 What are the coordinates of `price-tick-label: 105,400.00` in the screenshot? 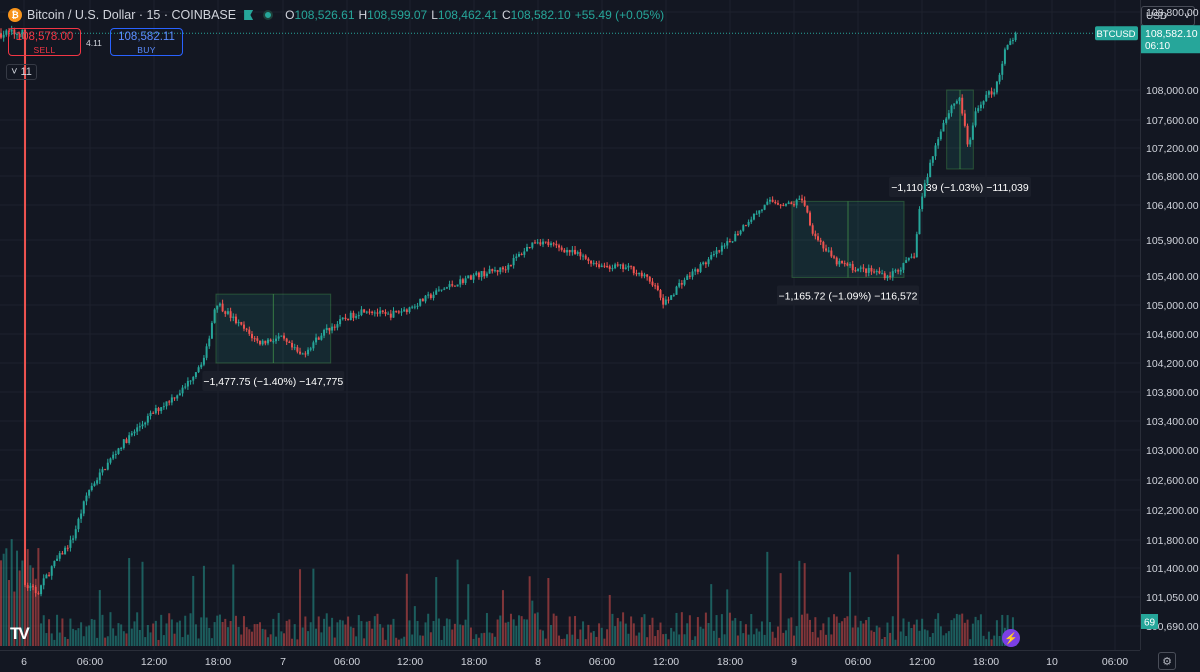 It's located at (1172, 277).